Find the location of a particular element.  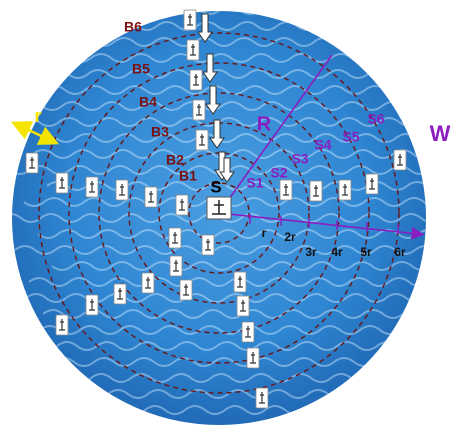

wind-label: W is located at coordinates (440, 133).